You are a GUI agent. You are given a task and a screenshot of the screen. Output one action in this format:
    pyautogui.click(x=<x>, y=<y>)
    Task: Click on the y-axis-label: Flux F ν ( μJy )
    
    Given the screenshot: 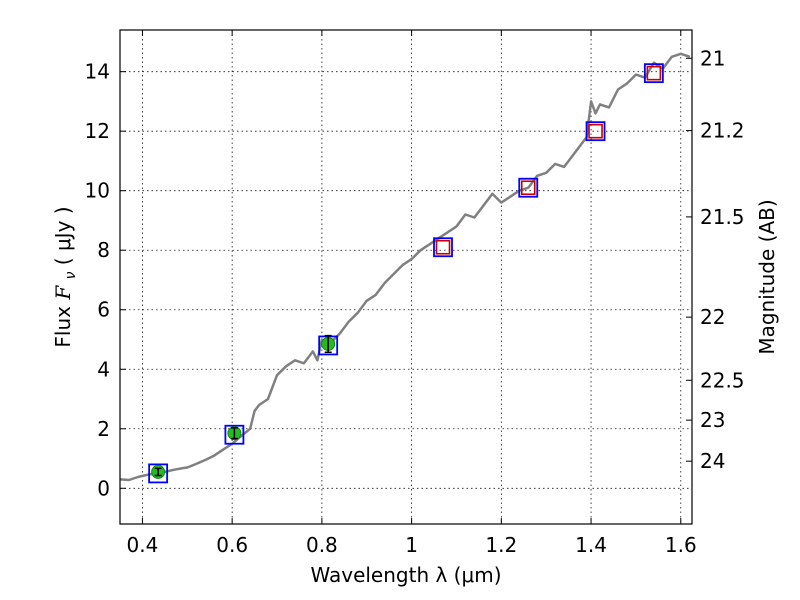 What is the action you would take?
    pyautogui.click(x=65, y=276)
    